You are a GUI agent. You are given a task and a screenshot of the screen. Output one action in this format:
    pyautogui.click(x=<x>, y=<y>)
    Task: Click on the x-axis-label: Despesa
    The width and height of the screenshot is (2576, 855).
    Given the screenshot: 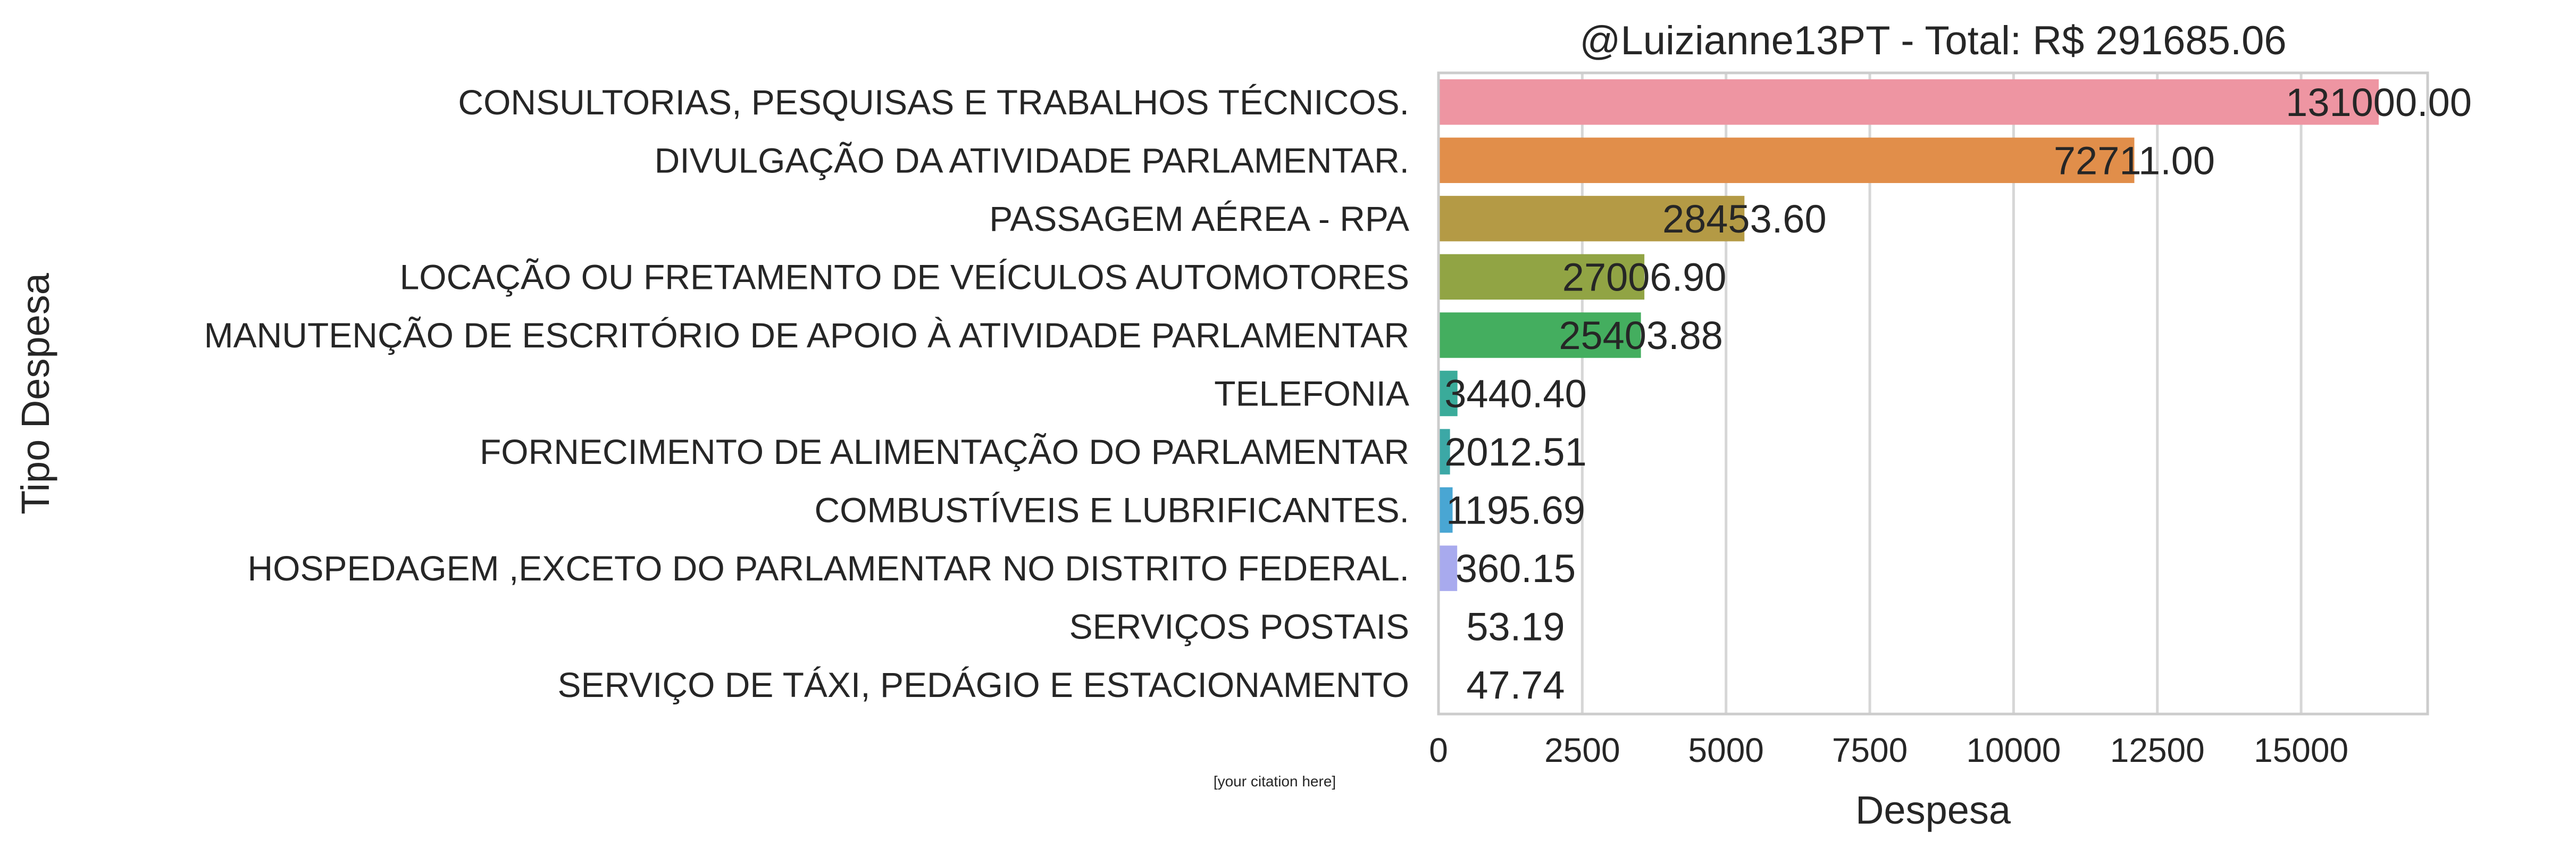 What is the action you would take?
    pyautogui.click(x=1933, y=810)
    